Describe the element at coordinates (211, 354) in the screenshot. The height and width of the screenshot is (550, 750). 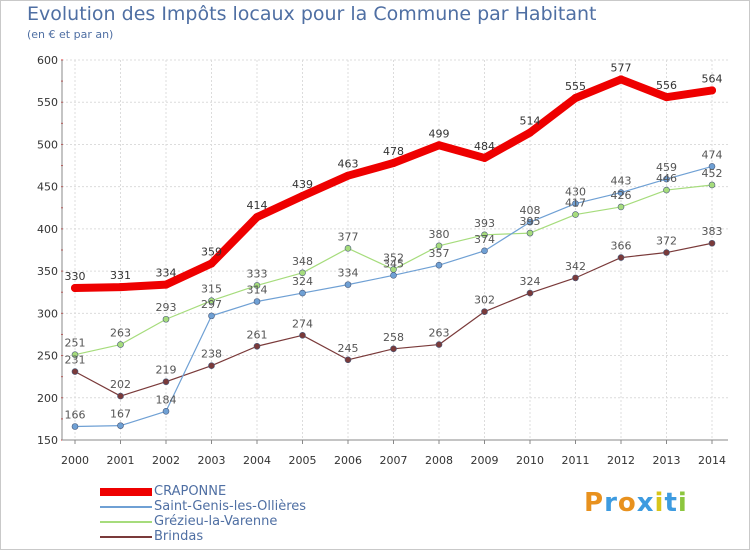
I see `data-label: 238` at that location.